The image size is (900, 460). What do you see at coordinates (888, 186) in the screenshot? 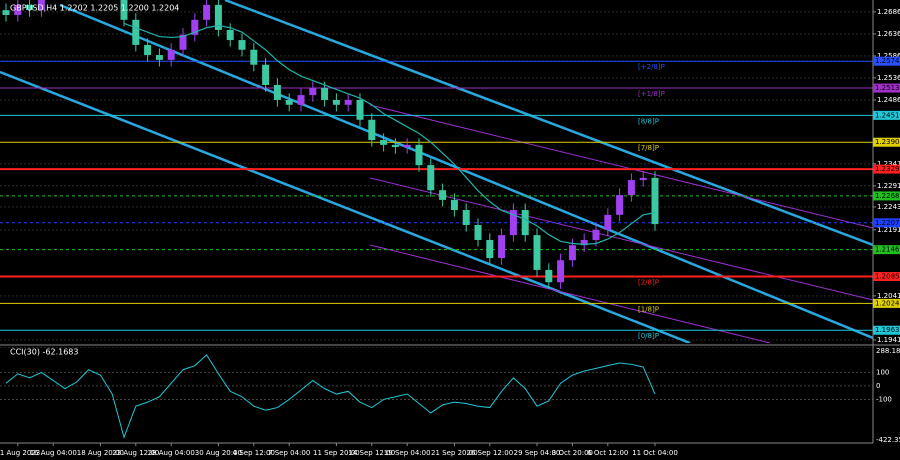
I see `y-tick-label: 1.2291` at bounding box center [888, 186].